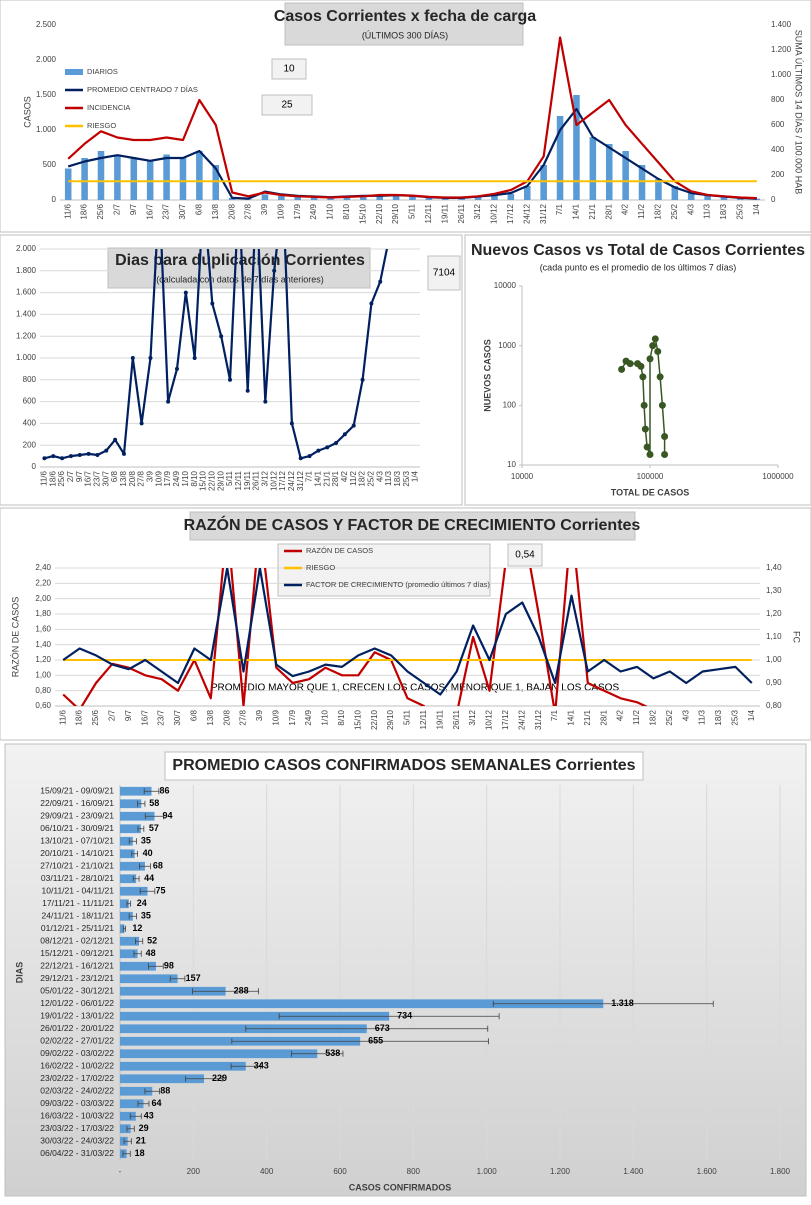 This screenshot has width=811, height=1205. I want to click on value-label: 18, so click(140, 1153).